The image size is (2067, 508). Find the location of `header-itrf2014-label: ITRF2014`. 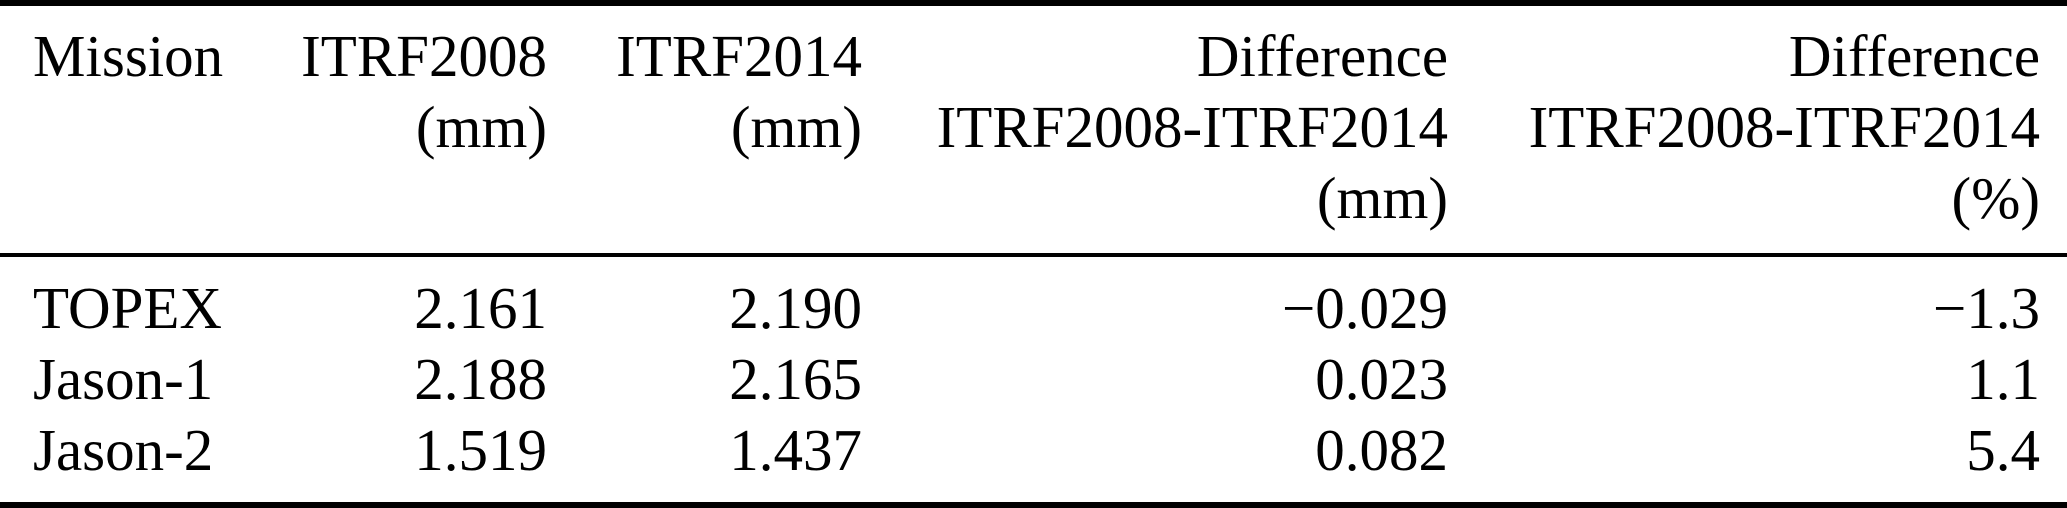

header-itrf2014-label: ITRF2014 is located at coordinates (739, 56).